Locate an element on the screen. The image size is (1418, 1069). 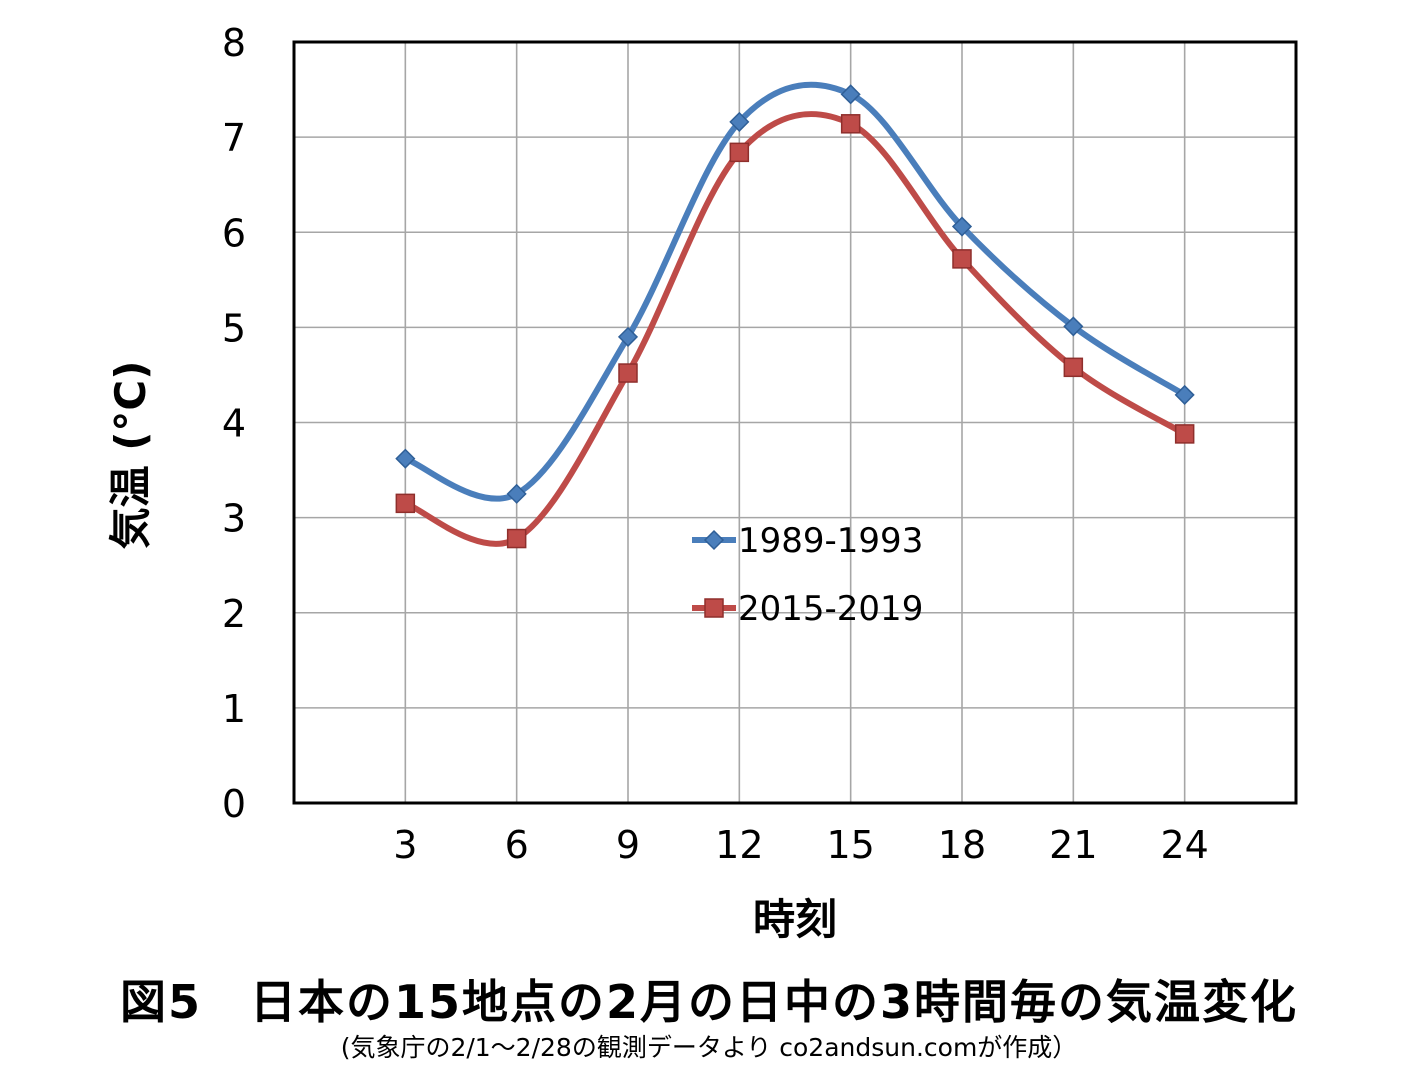
y-tick-label: 7 is located at coordinates (234, 138).